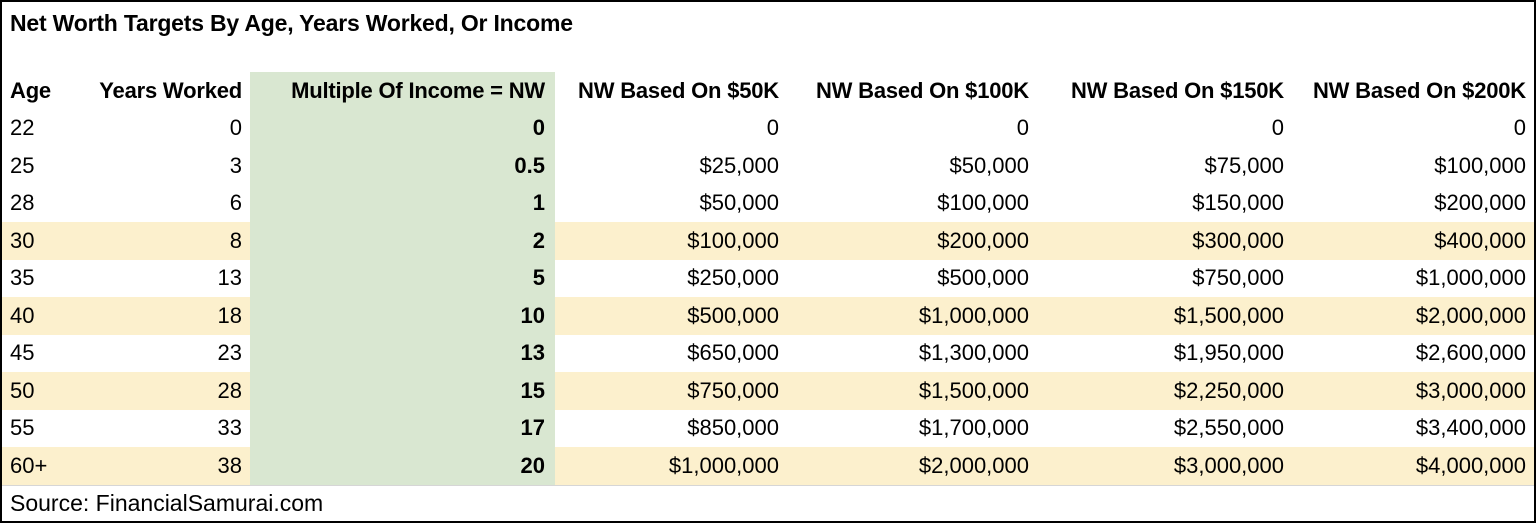 This screenshot has width=1536, height=523. I want to click on table-cell: 5, so click(402, 278).